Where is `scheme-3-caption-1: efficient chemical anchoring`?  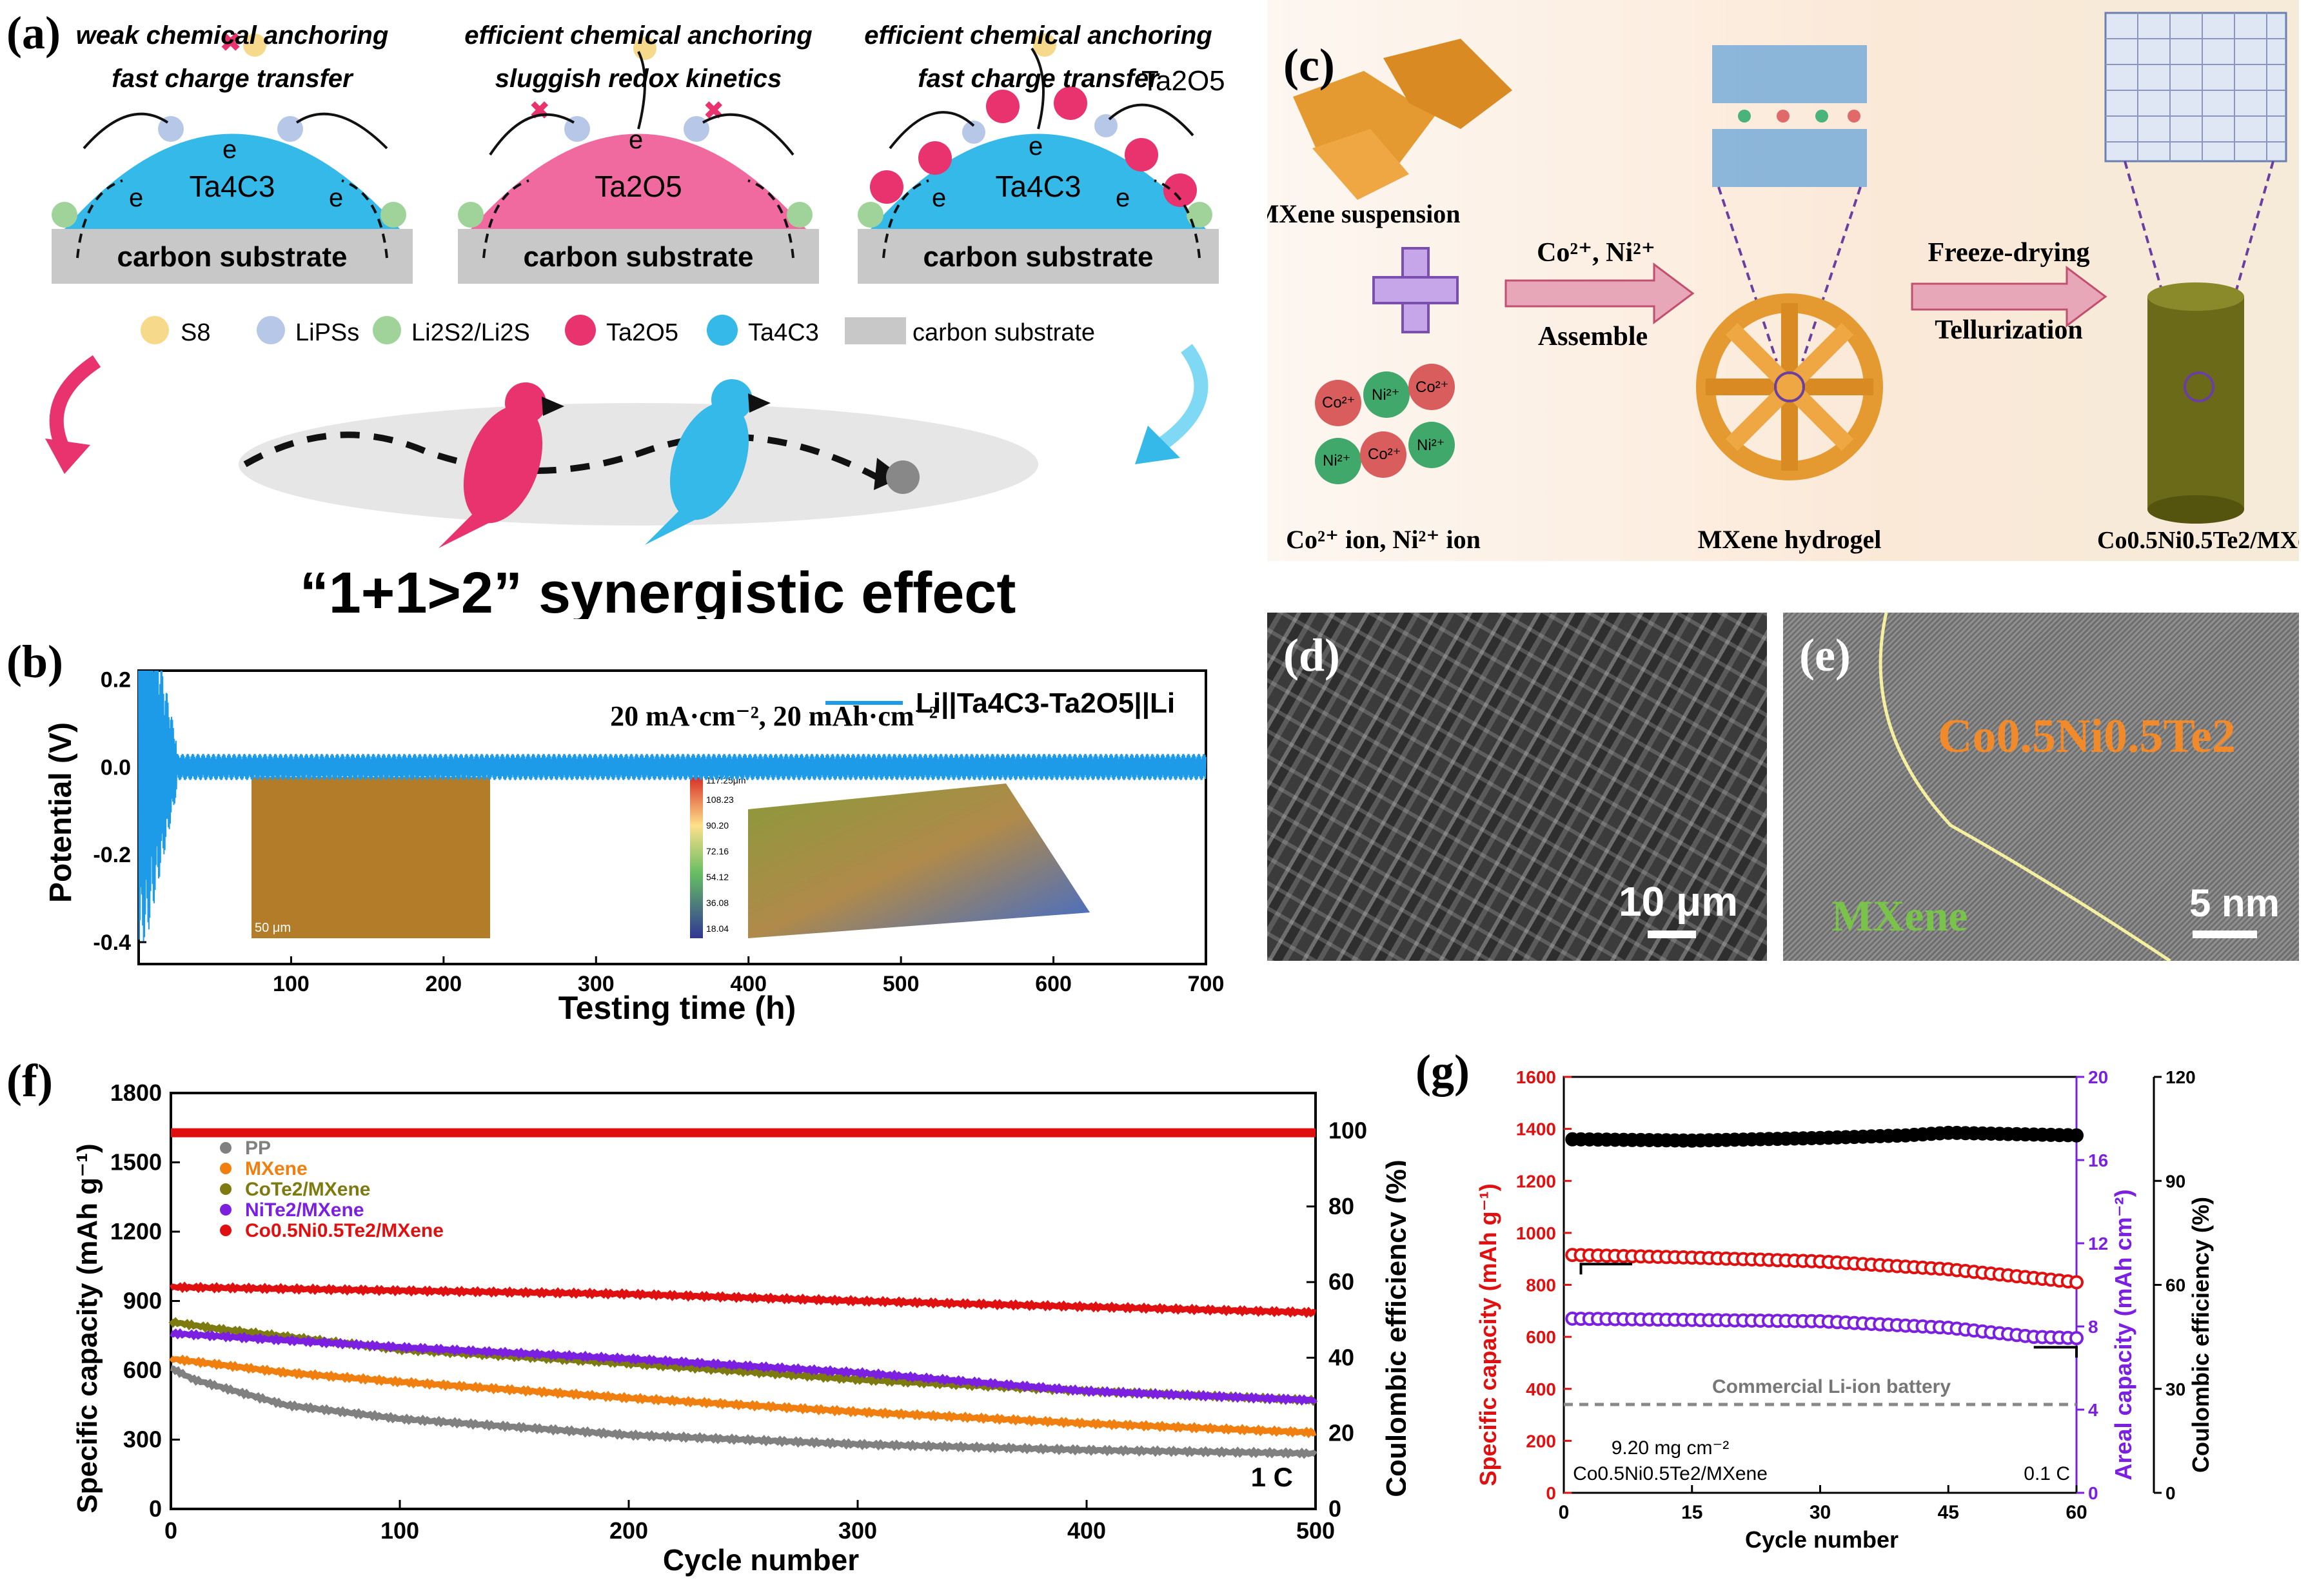 scheme-3-caption-1: efficient chemical anchoring is located at coordinates (1038, 35).